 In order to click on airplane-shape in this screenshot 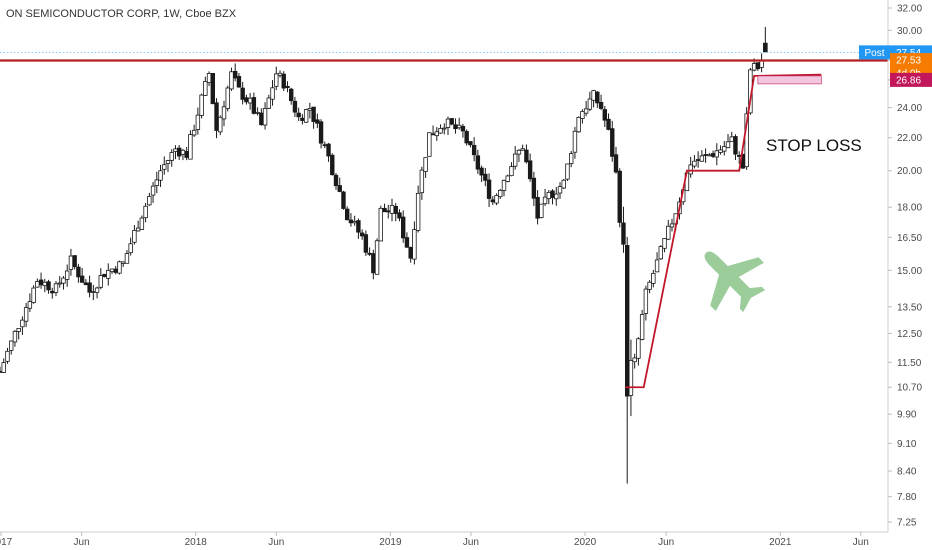, I will do `click(735, 282)`.